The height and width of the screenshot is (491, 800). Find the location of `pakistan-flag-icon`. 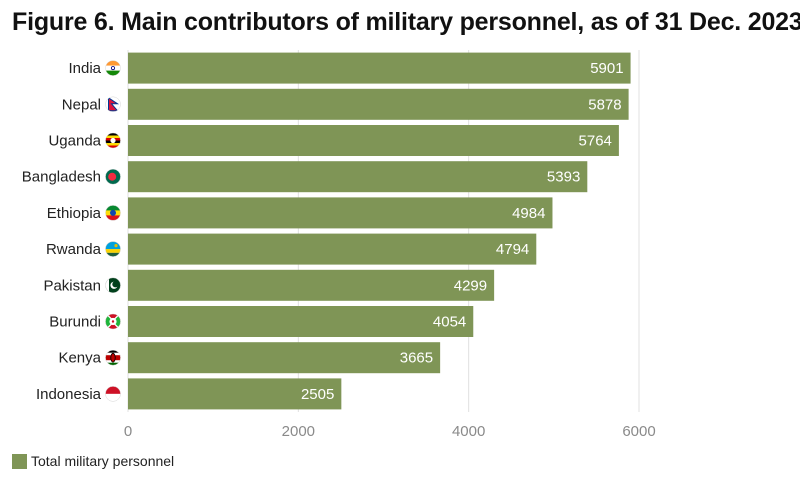

pakistan-flag-icon is located at coordinates (113, 285).